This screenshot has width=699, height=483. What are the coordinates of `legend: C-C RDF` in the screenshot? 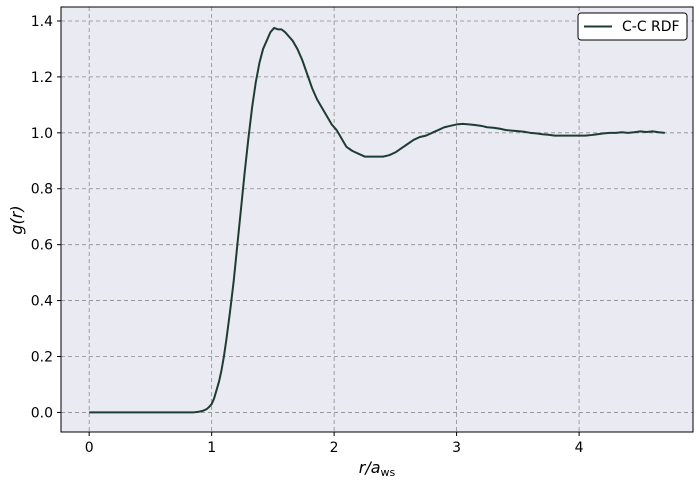 It's located at (632, 26).